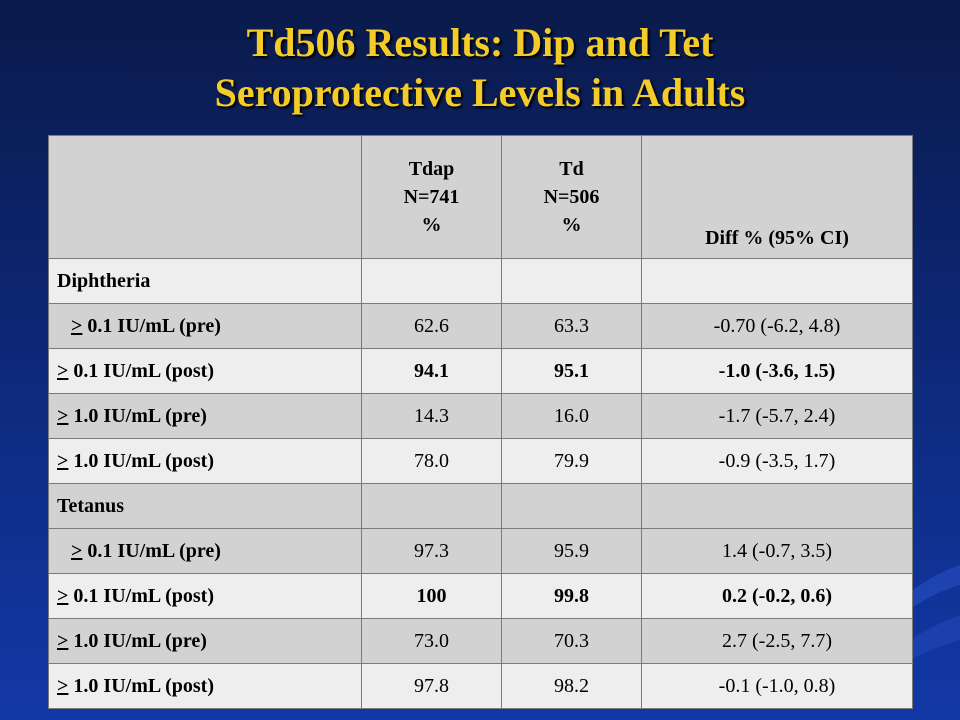  I want to click on diff-value: 0.2 (-0.2, 0.6), so click(777, 596).